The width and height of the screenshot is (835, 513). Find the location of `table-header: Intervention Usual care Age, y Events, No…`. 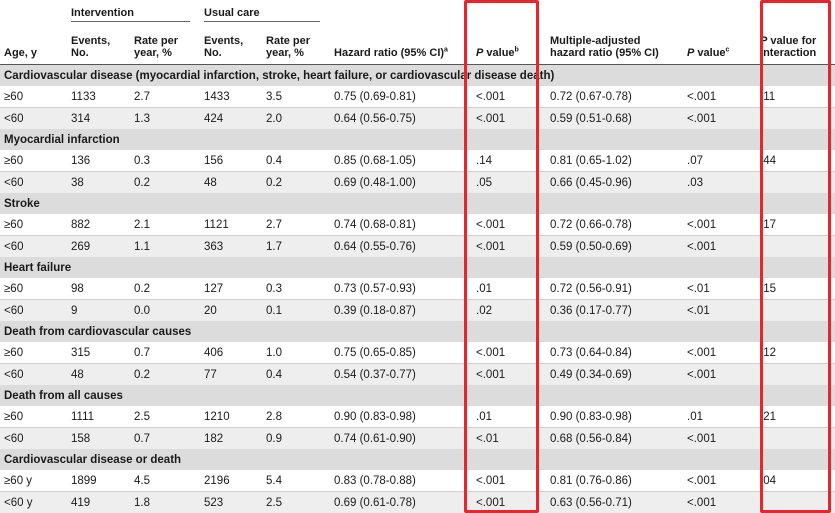

table-header: Intervention Usual care Age, y Events, No… is located at coordinates (417, 32).